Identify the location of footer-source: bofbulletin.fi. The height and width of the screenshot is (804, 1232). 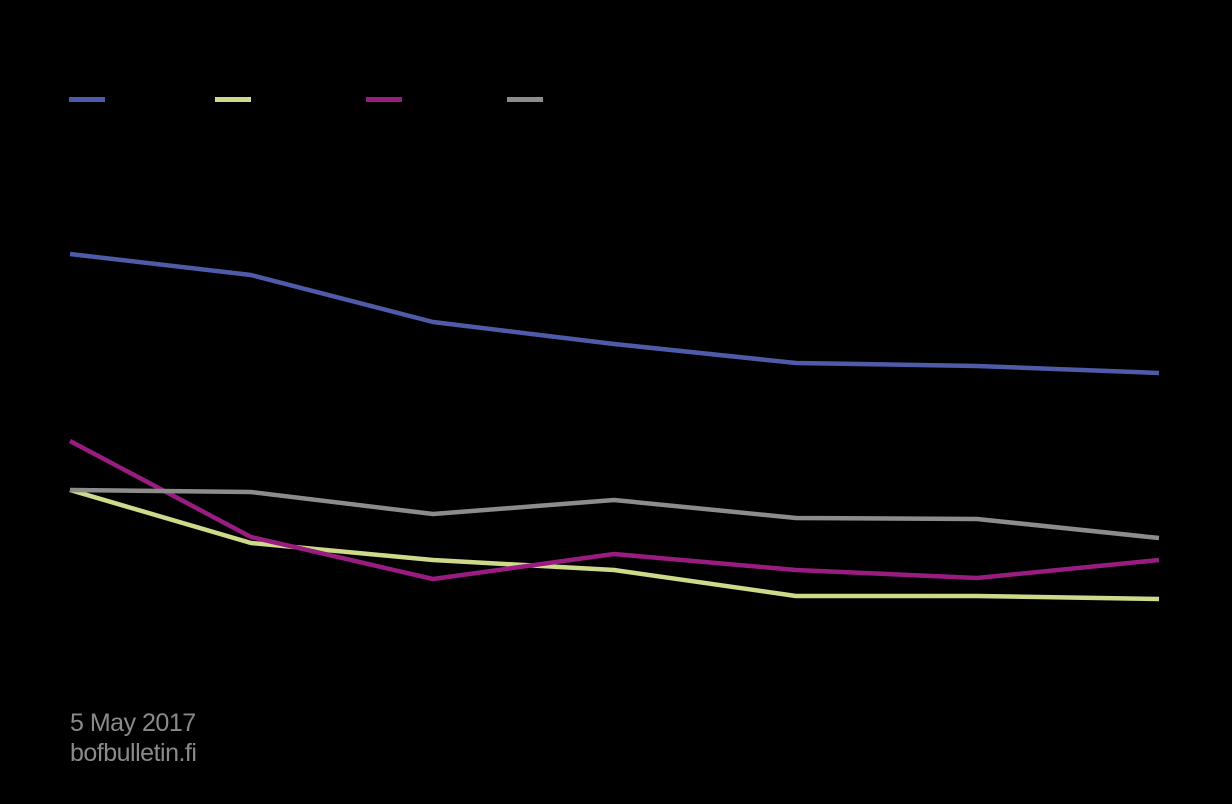
(133, 753).